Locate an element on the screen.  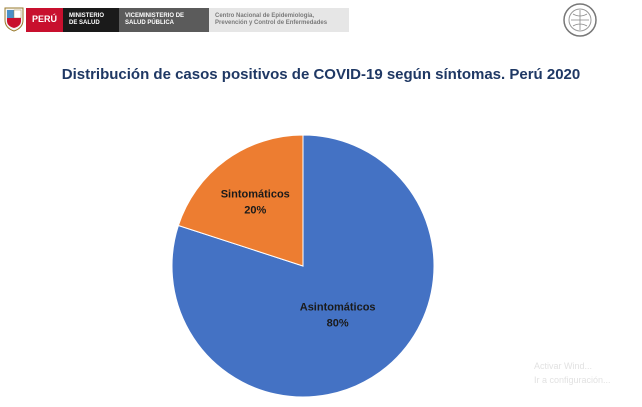
peru-label: PERÚ is located at coordinates (45, 20).